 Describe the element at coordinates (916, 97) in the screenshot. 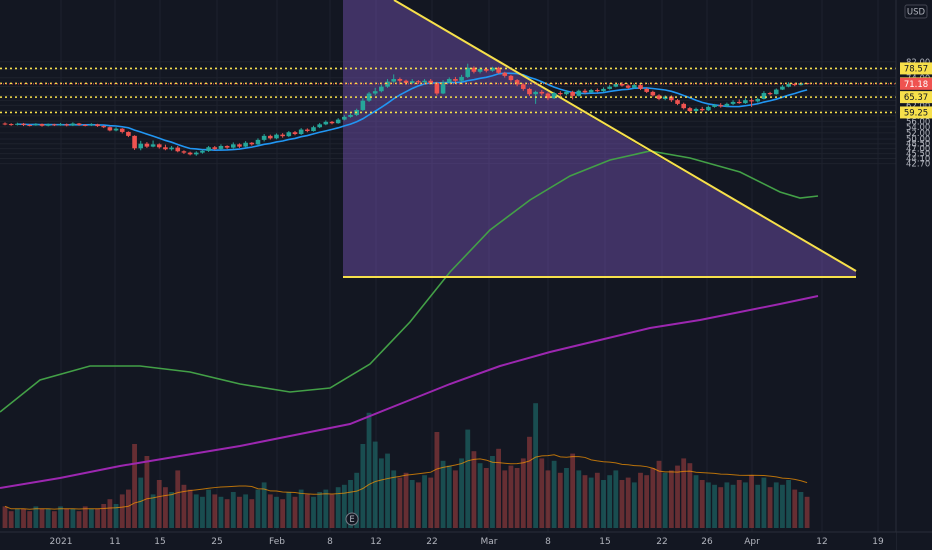

I see `level-price-tag: 65.37` at that location.